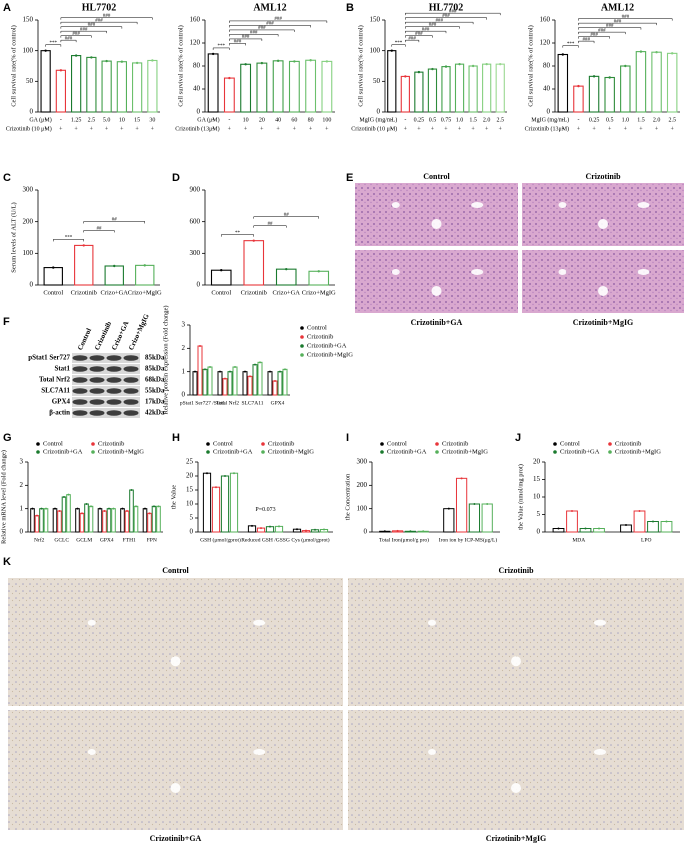 The height and width of the screenshot is (846, 685). I want to click on y-tick-label: 20, so click(190, 476).